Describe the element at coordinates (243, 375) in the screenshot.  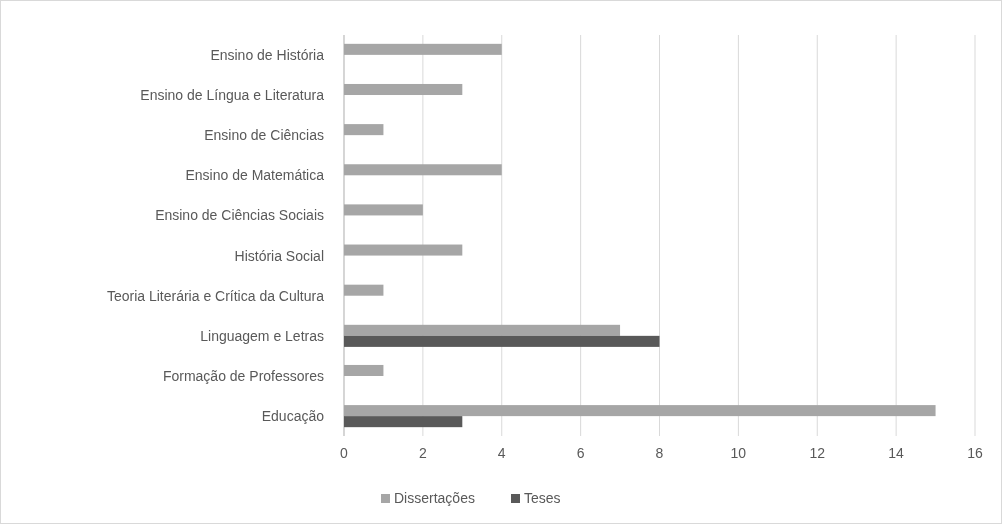
I see `y-tick-label: Formação de Professores` at that location.